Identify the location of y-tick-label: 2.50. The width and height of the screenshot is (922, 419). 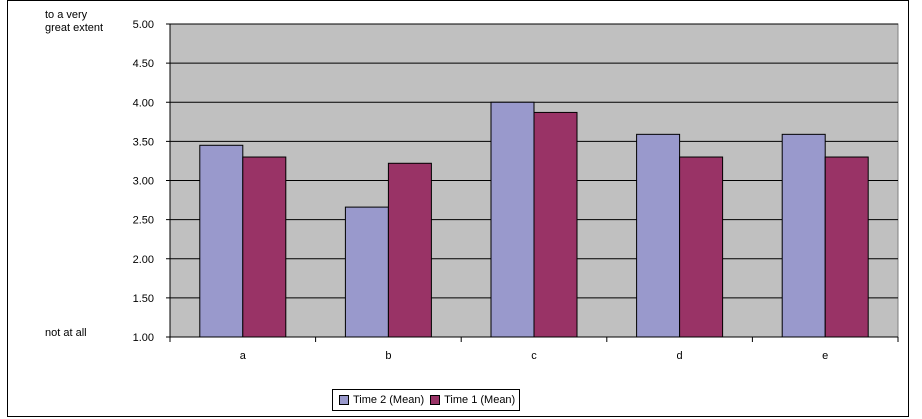
(143, 221).